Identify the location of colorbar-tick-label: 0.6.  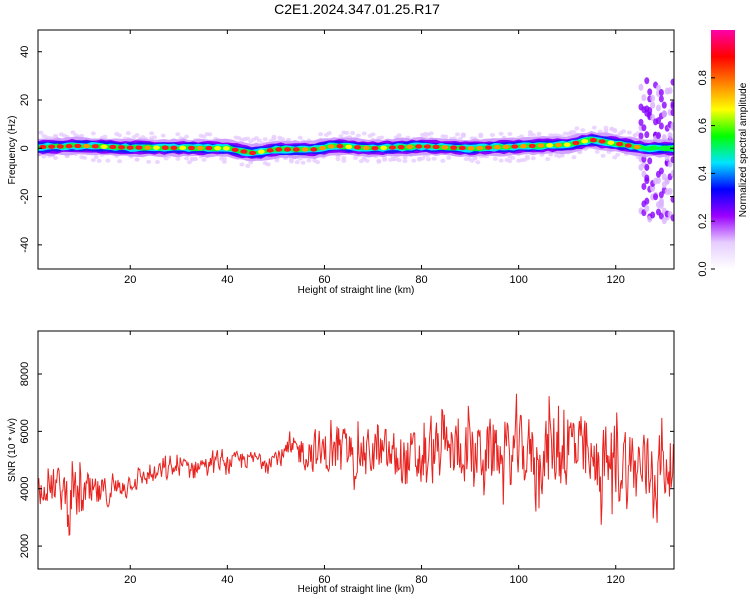
(703, 125).